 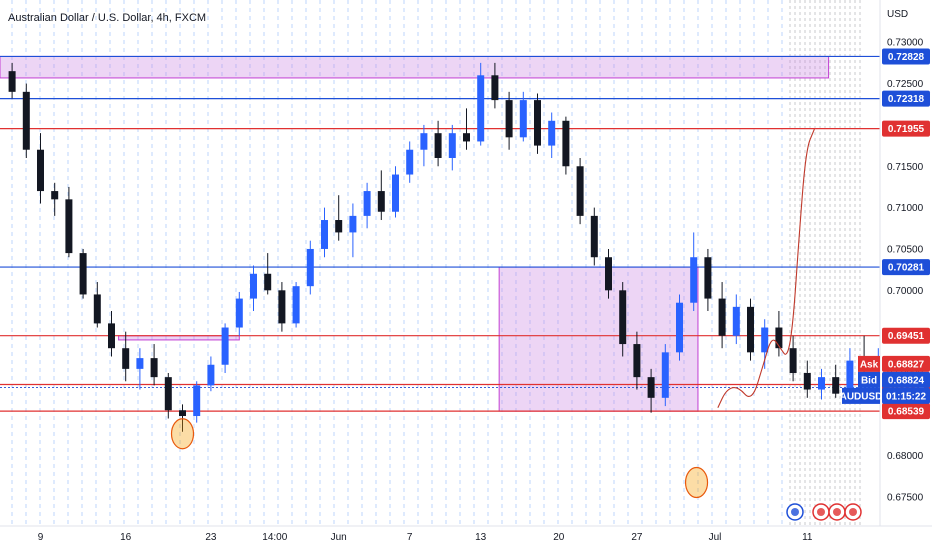 What do you see at coordinates (439, 458) in the screenshot?
I see `highlight-circles` at bounding box center [439, 458].